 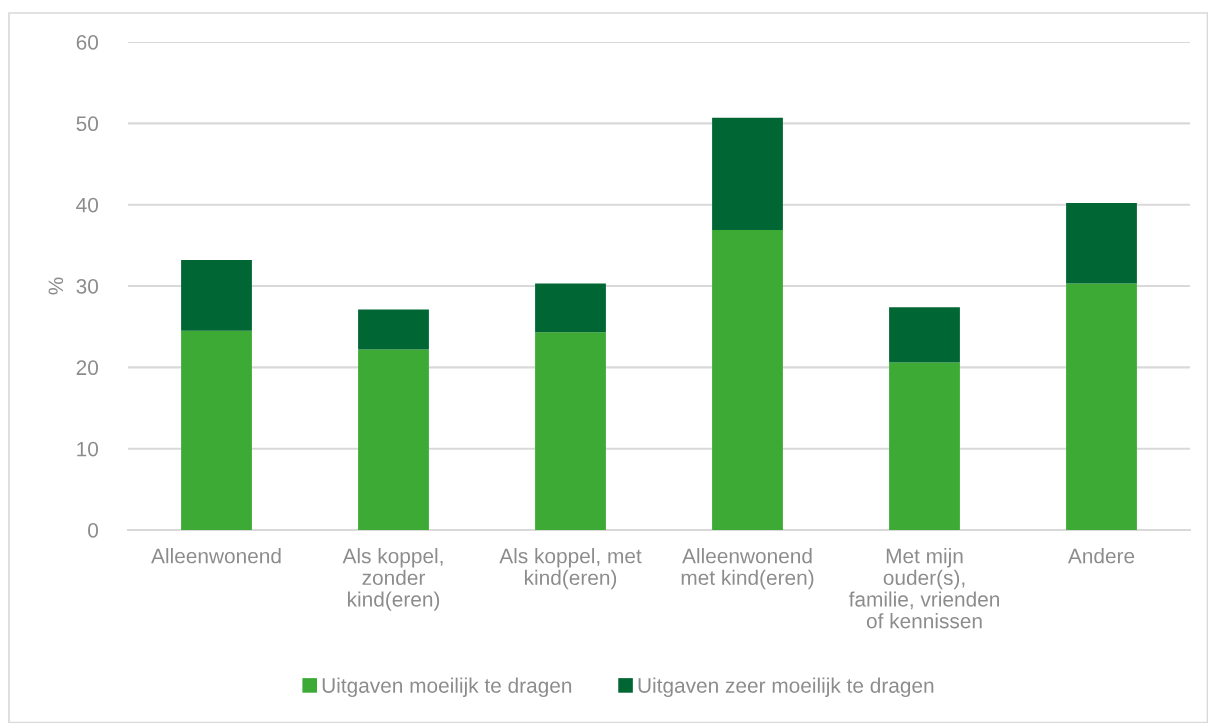 What do you see at coordinates (56, 286) in the screenshot?
I see `y-axis-title: %` at bounding box center [56, 286].